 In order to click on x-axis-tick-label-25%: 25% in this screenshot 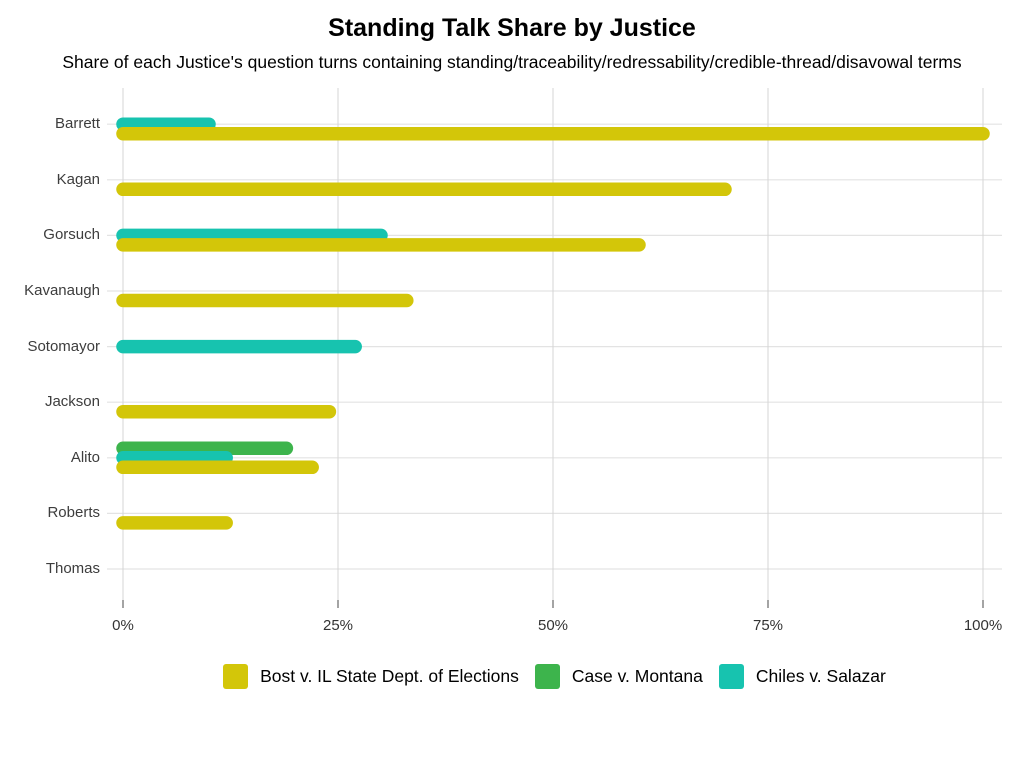, I will do `click(338, 625)`.